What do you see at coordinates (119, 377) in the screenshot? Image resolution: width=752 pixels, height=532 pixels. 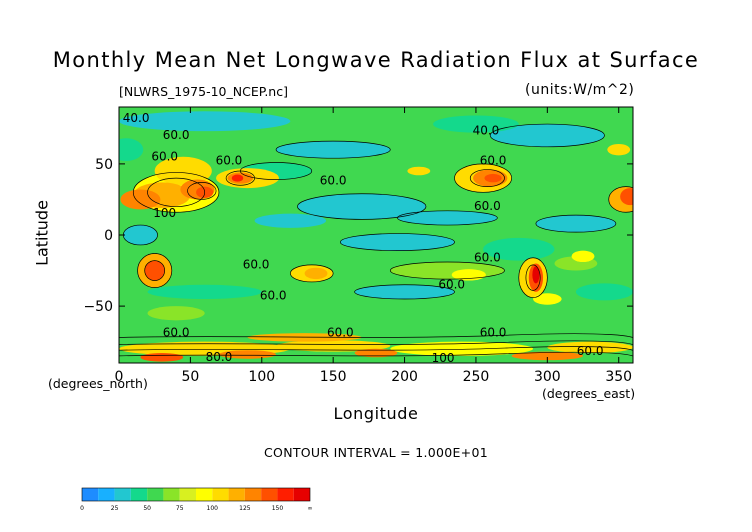 I see `x-tick-label: 0` at bounding box center [119, 377].